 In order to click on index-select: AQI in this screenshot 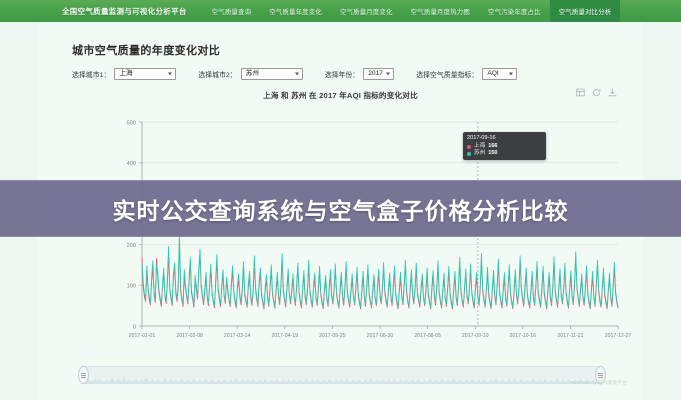, I will do `click(500, 74)`.